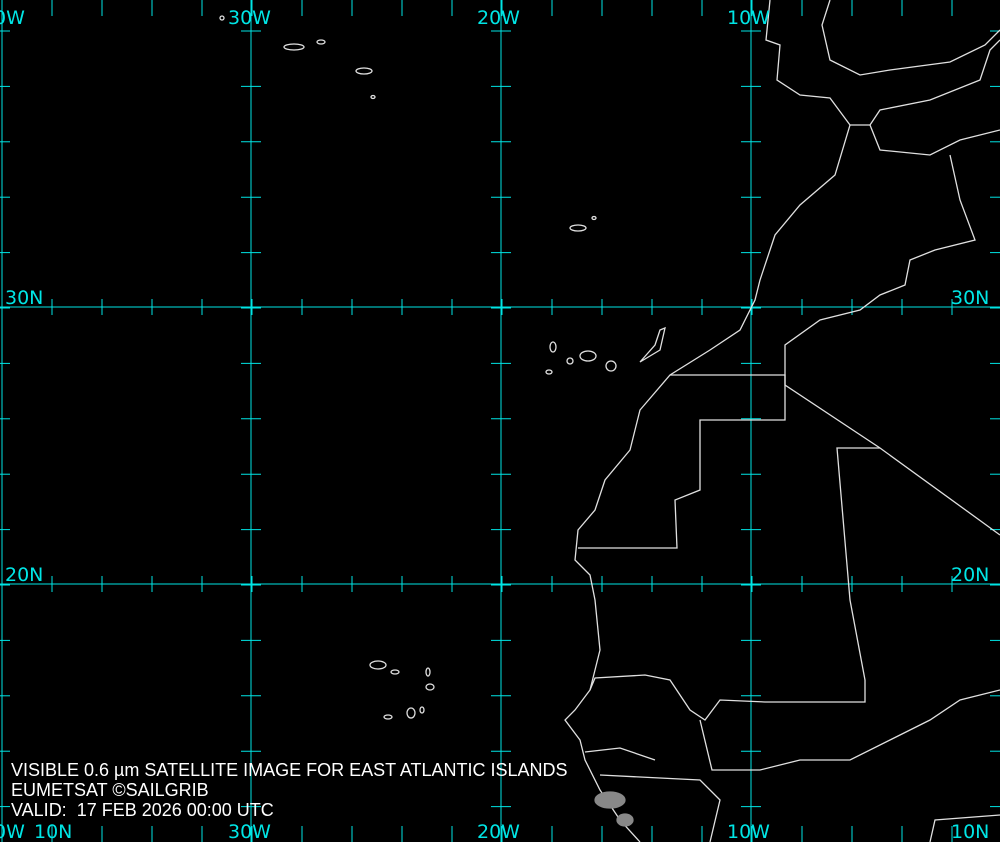 The width and height of the screenshot is (1000, 842). What do you see at coordinates (297, 57) in the screenshot?
I see `azores-islands` at bounding box center [297, 57].